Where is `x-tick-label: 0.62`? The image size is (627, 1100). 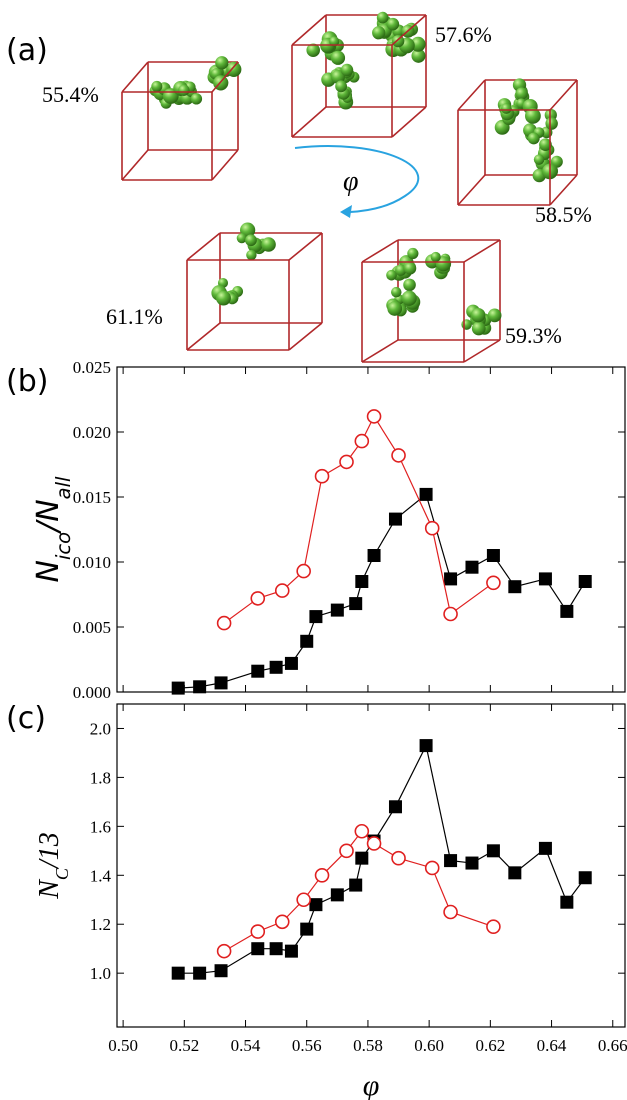
x-tick-label: 0.62 is located at coordinates (490, 1045).